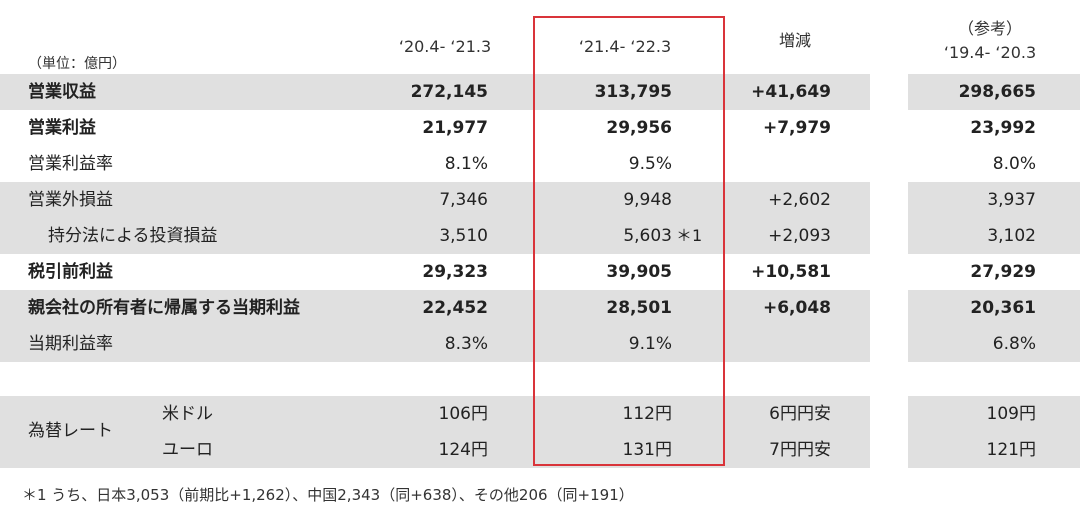 The height and width of the screenshot is (514, 1080). Describe the element at coordinates (1003, 272) in the screenshot. I see `value-cell: 27,929` at that location.